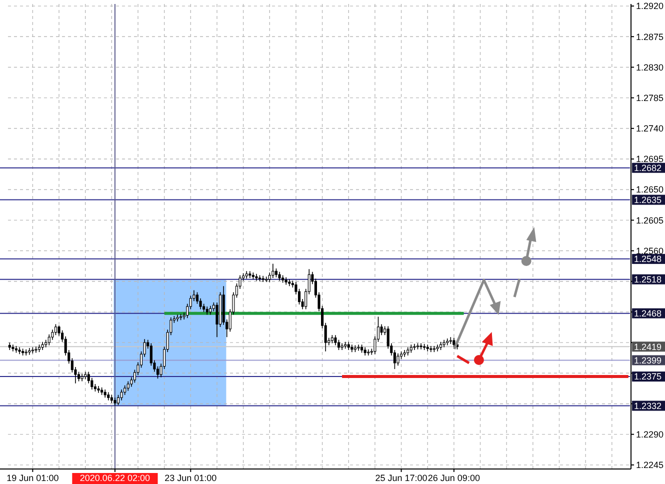  I want to click on x-tick-label: 19 Jun 01:00, so click(32, 478).